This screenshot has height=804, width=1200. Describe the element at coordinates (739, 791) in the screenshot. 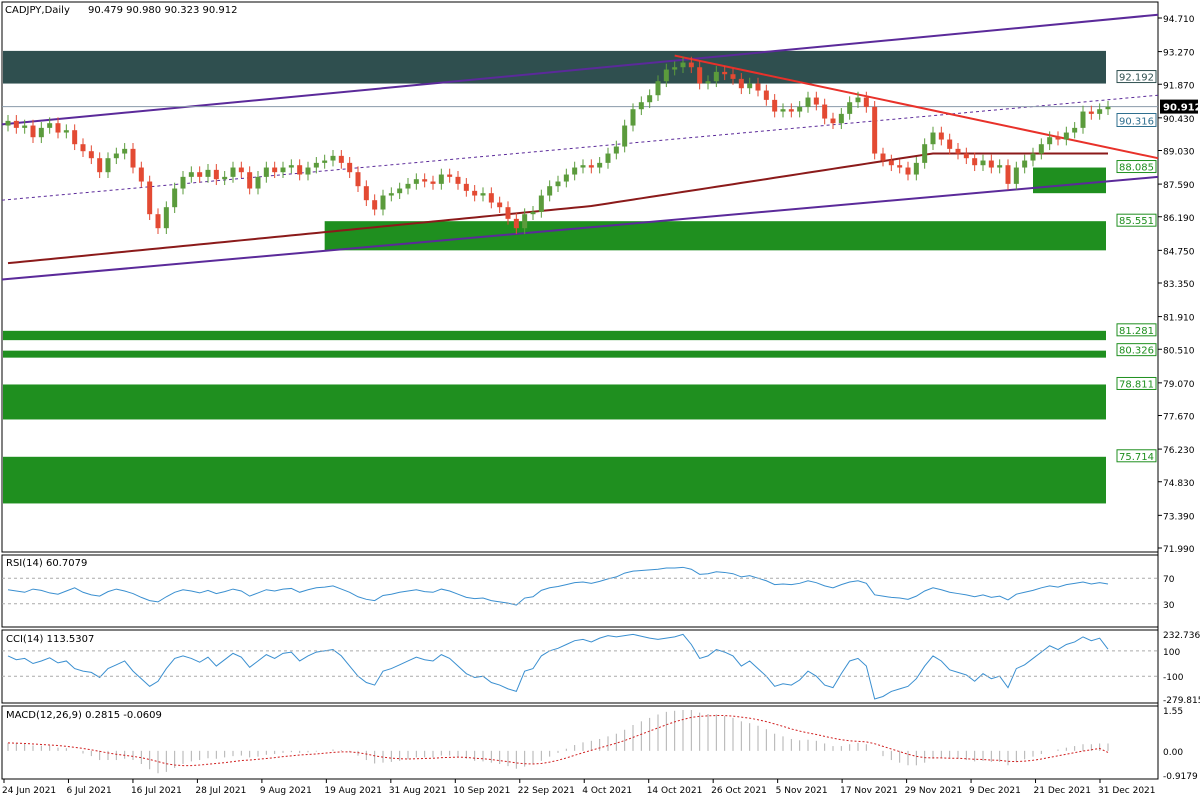

I see `date-tick-label: 26 Oct 2021` at that location.